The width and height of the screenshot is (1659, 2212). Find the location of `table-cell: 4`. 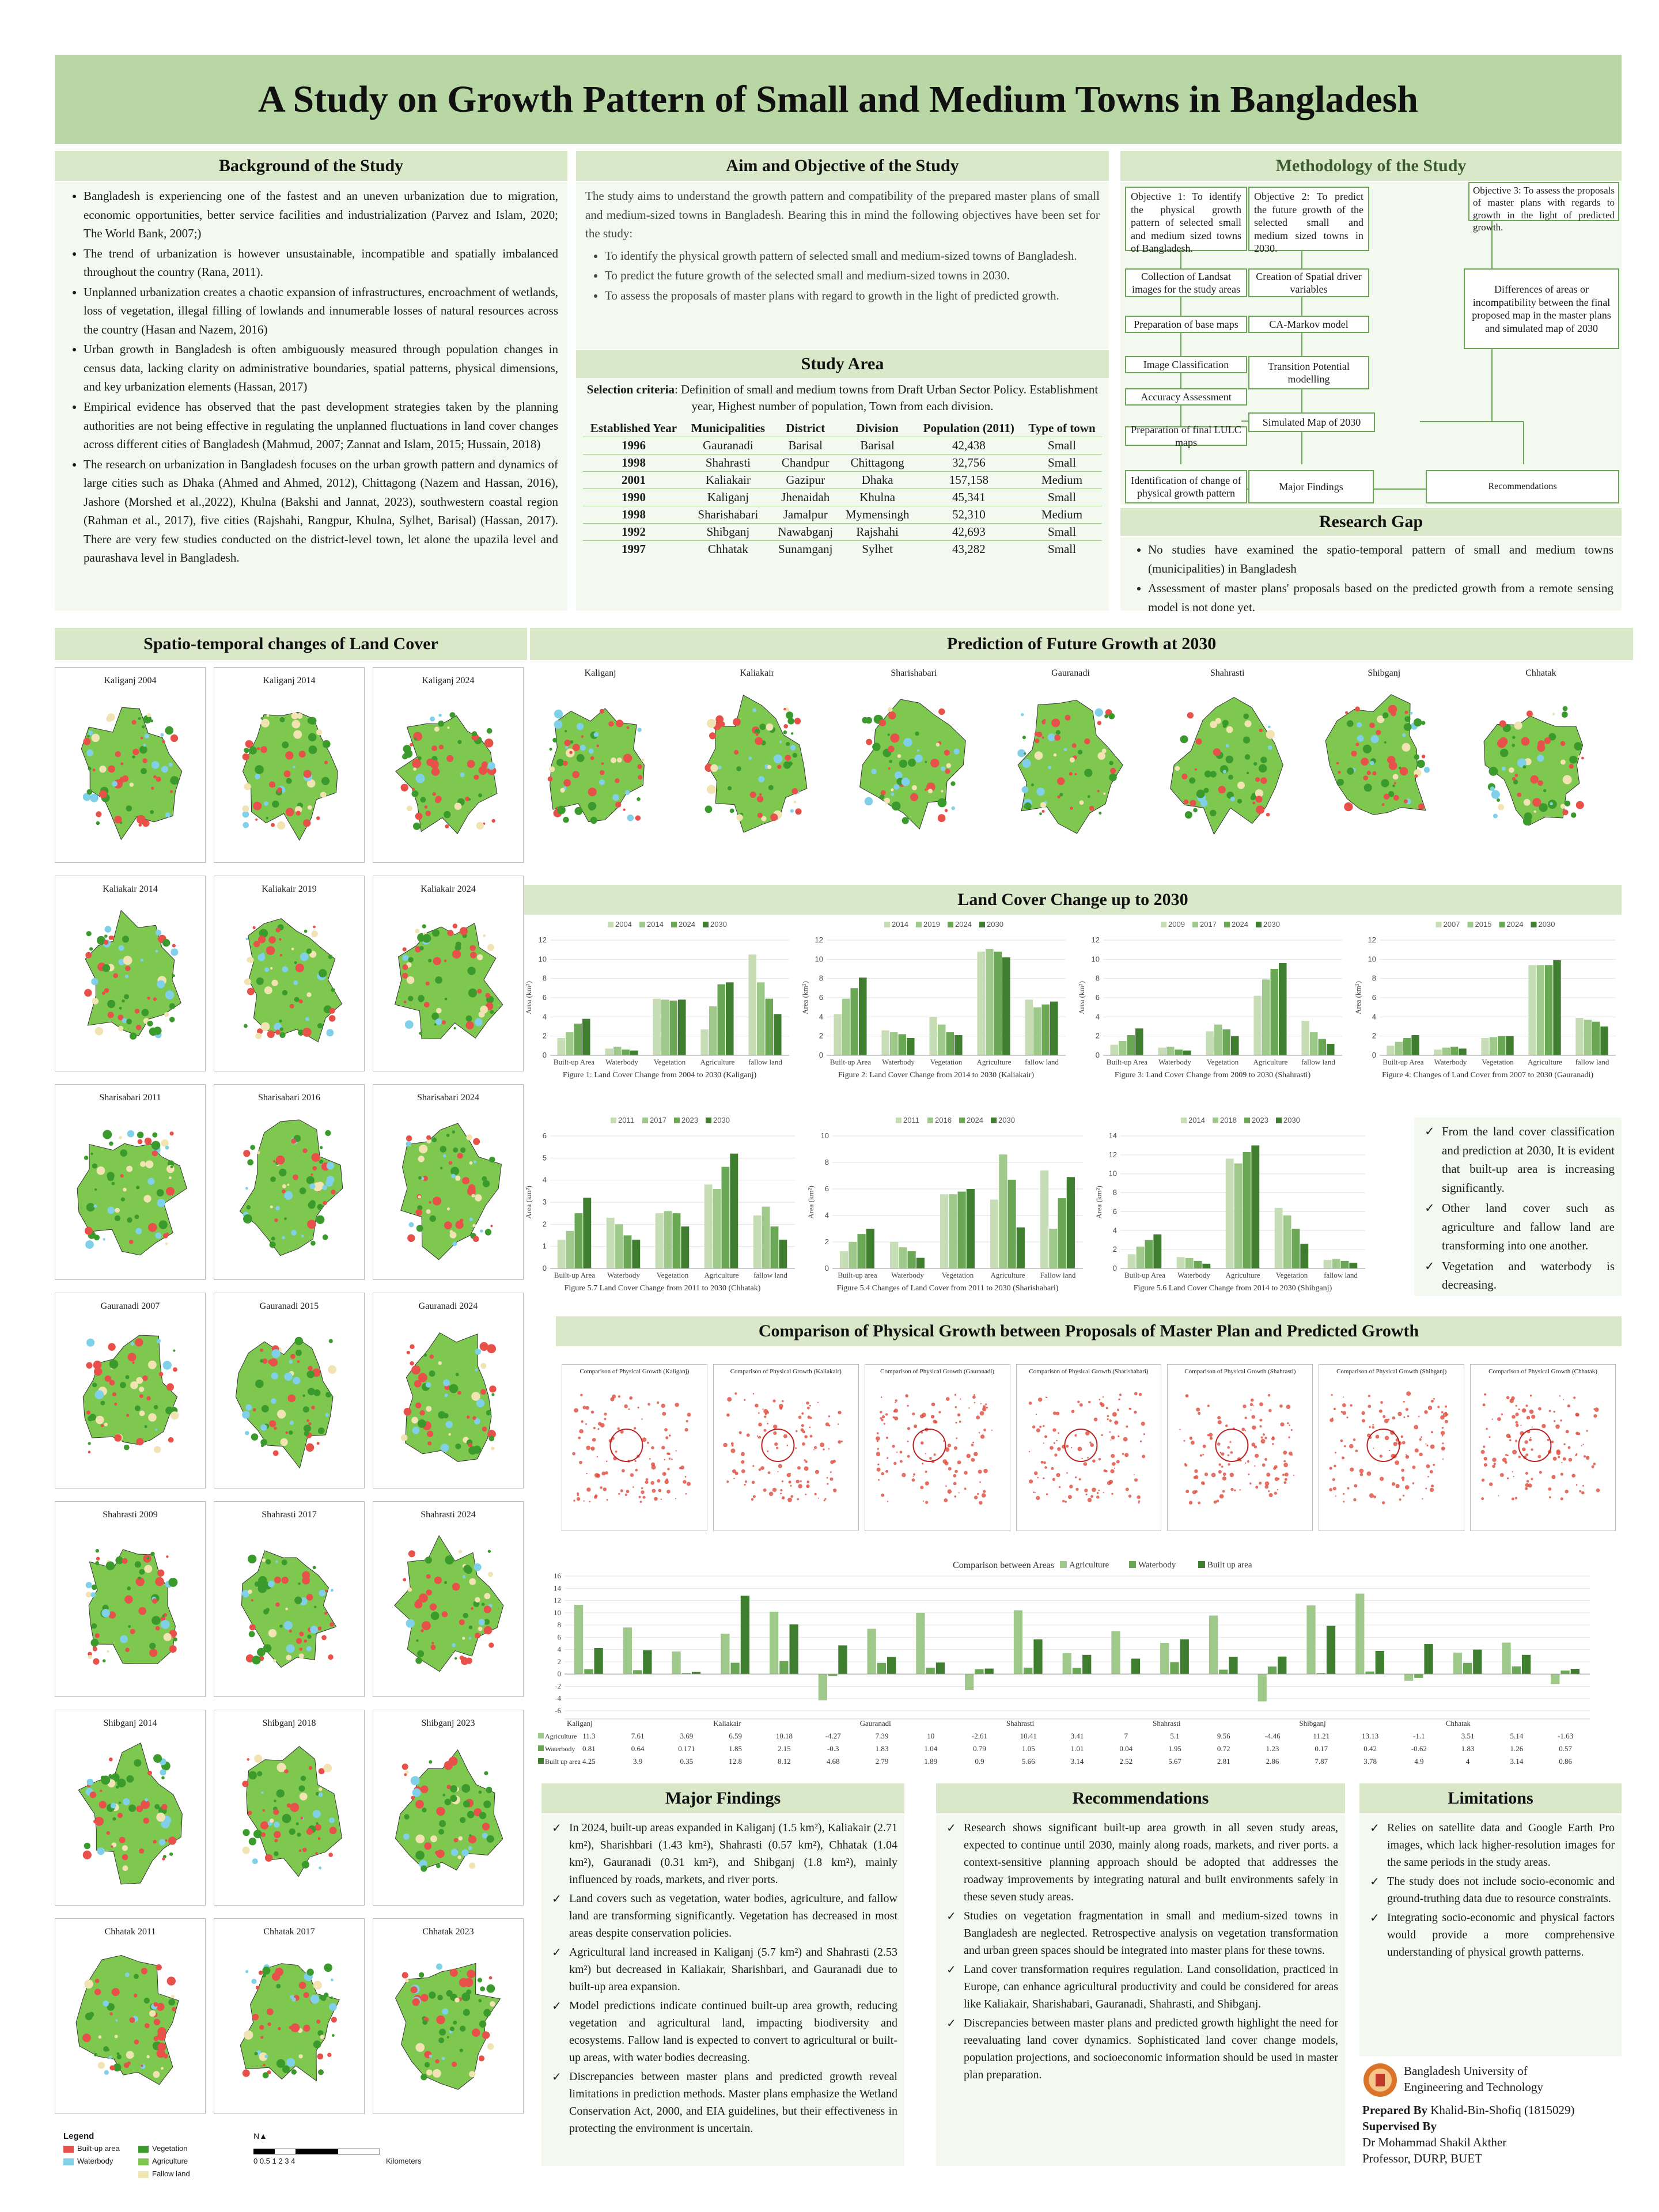

table-cell: 4 is located at coordinates (1468, 1761).